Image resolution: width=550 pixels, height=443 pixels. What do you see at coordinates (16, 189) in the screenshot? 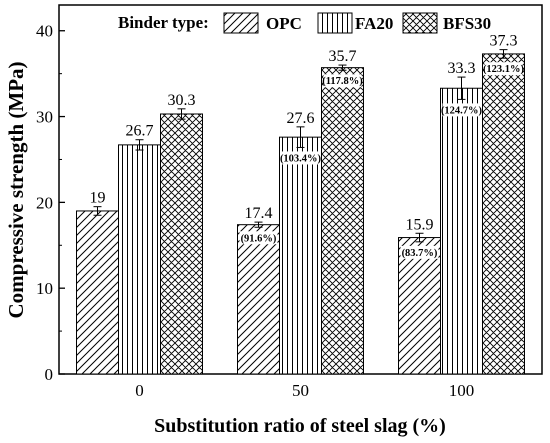
I see `y-axis-title: Compressive strength (MPa)` at bounding box center [16, 189].